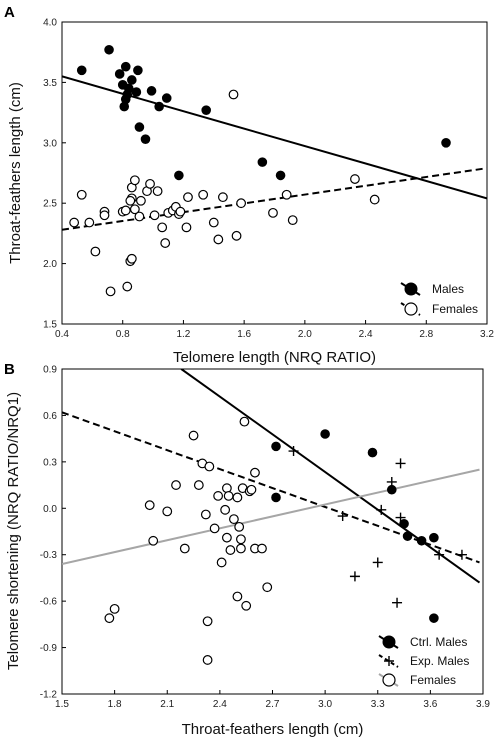 The height and width of the screenshot is (741, 500). I want to click on y-tick-label: -1.2, so click(49, 695).